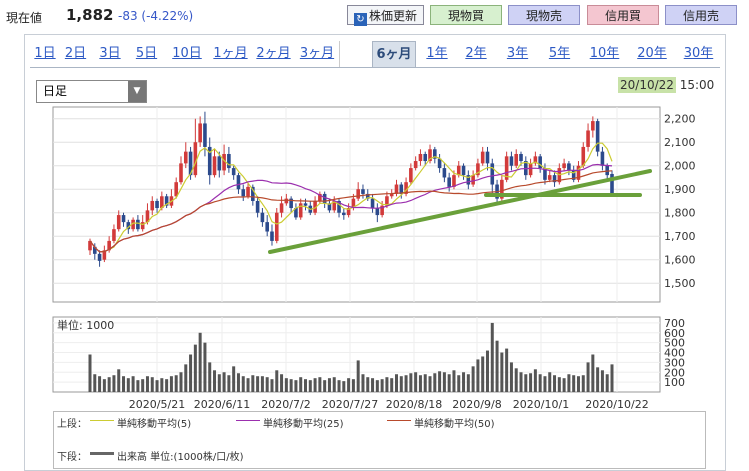 The image size is (749, 471). I want to click on cash-buy-button: 現物買, so click(466, 15).